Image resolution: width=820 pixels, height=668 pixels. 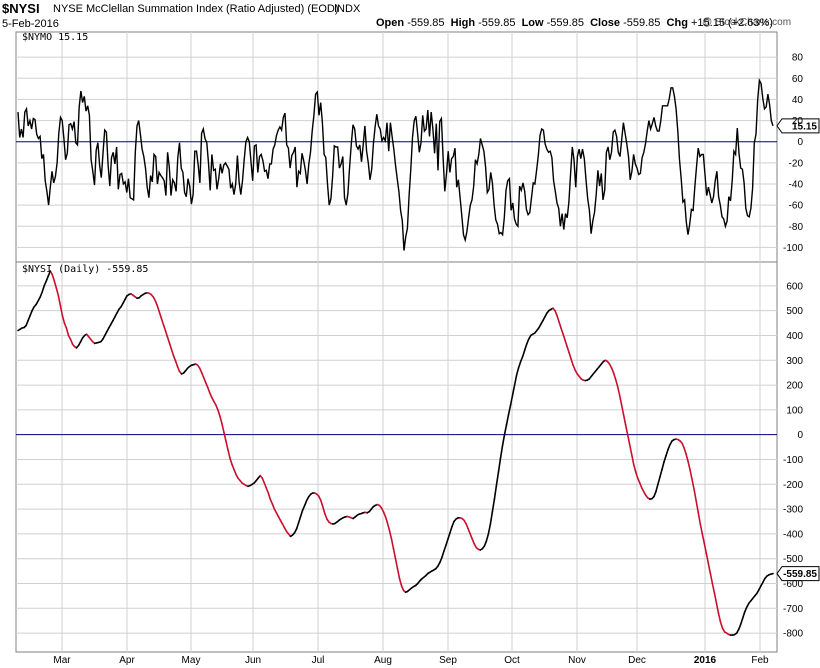 What do you see at coordinates (426, 23) in the screenshot?
I see `open-value: -559.85` at bounding box center [426, 23].